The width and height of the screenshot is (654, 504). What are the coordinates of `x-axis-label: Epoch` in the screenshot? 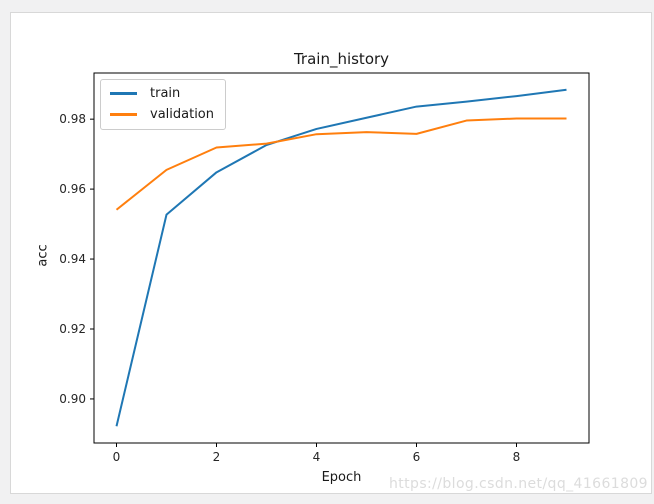 It's located at (341, 477).